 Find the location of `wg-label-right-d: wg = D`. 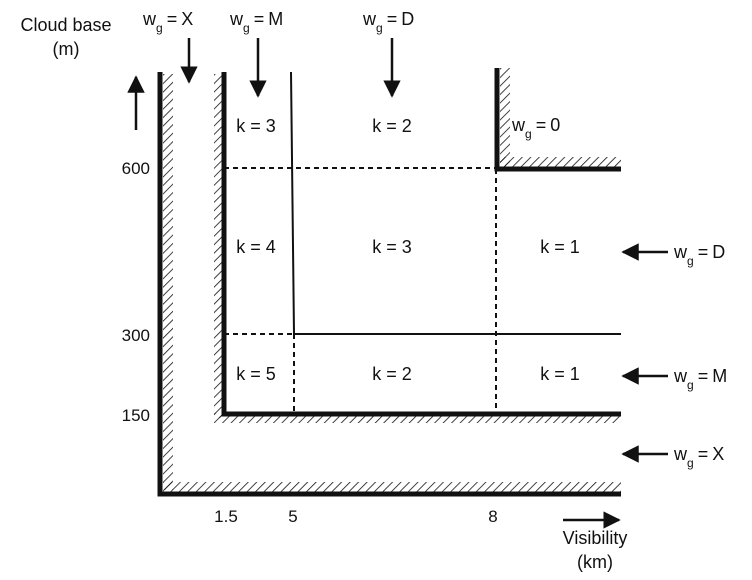

wg-label-right-d: wg = D is located at coordinates (699, 255).